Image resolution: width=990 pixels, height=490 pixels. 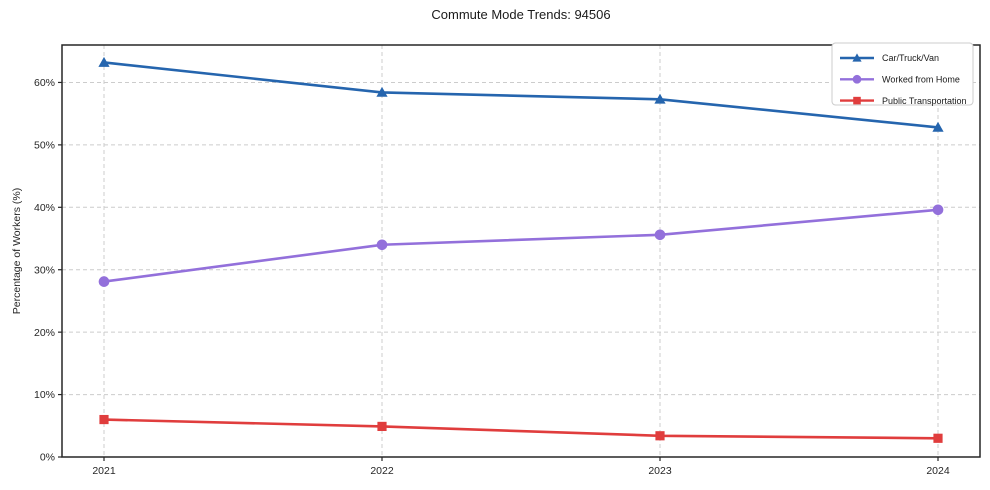 What do you see at coordinates (910, 58) in the screenshot?
I see `legend-label: Car/Truck/Van` at bounding box center [910, 58].